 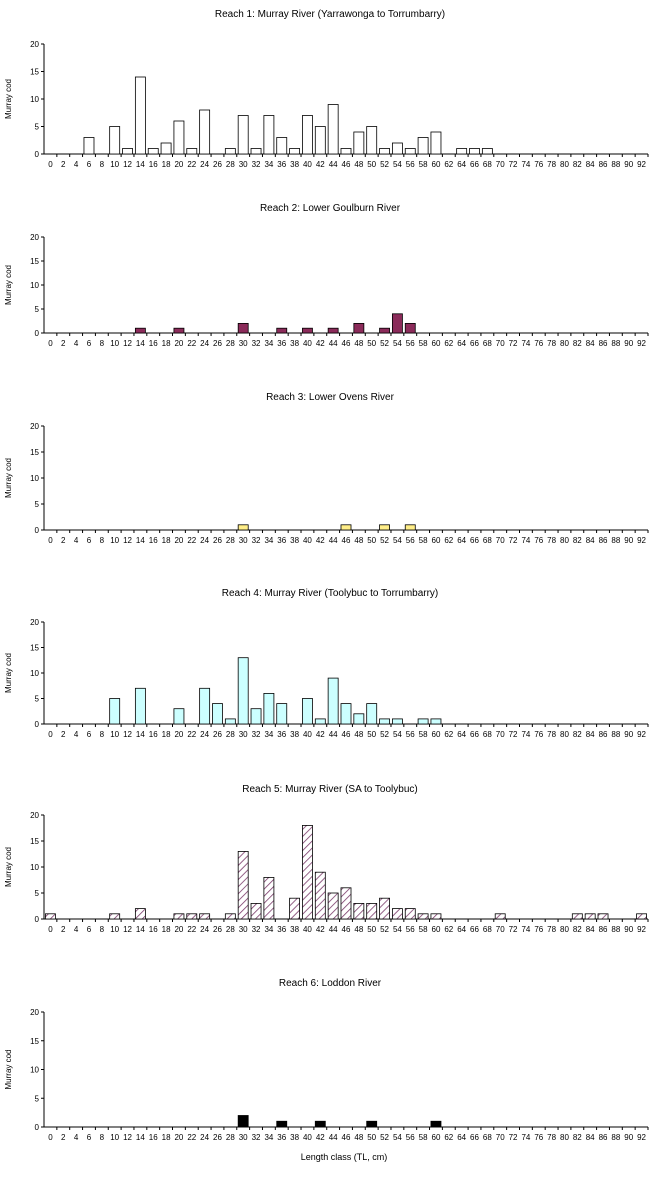 I want to click on bar-32cm, so click(x=256, y=911).